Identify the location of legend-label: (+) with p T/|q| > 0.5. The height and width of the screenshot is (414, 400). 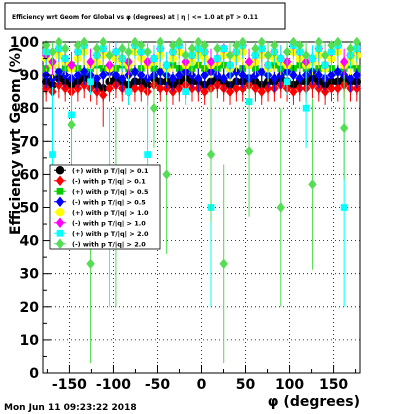
(110, 192).